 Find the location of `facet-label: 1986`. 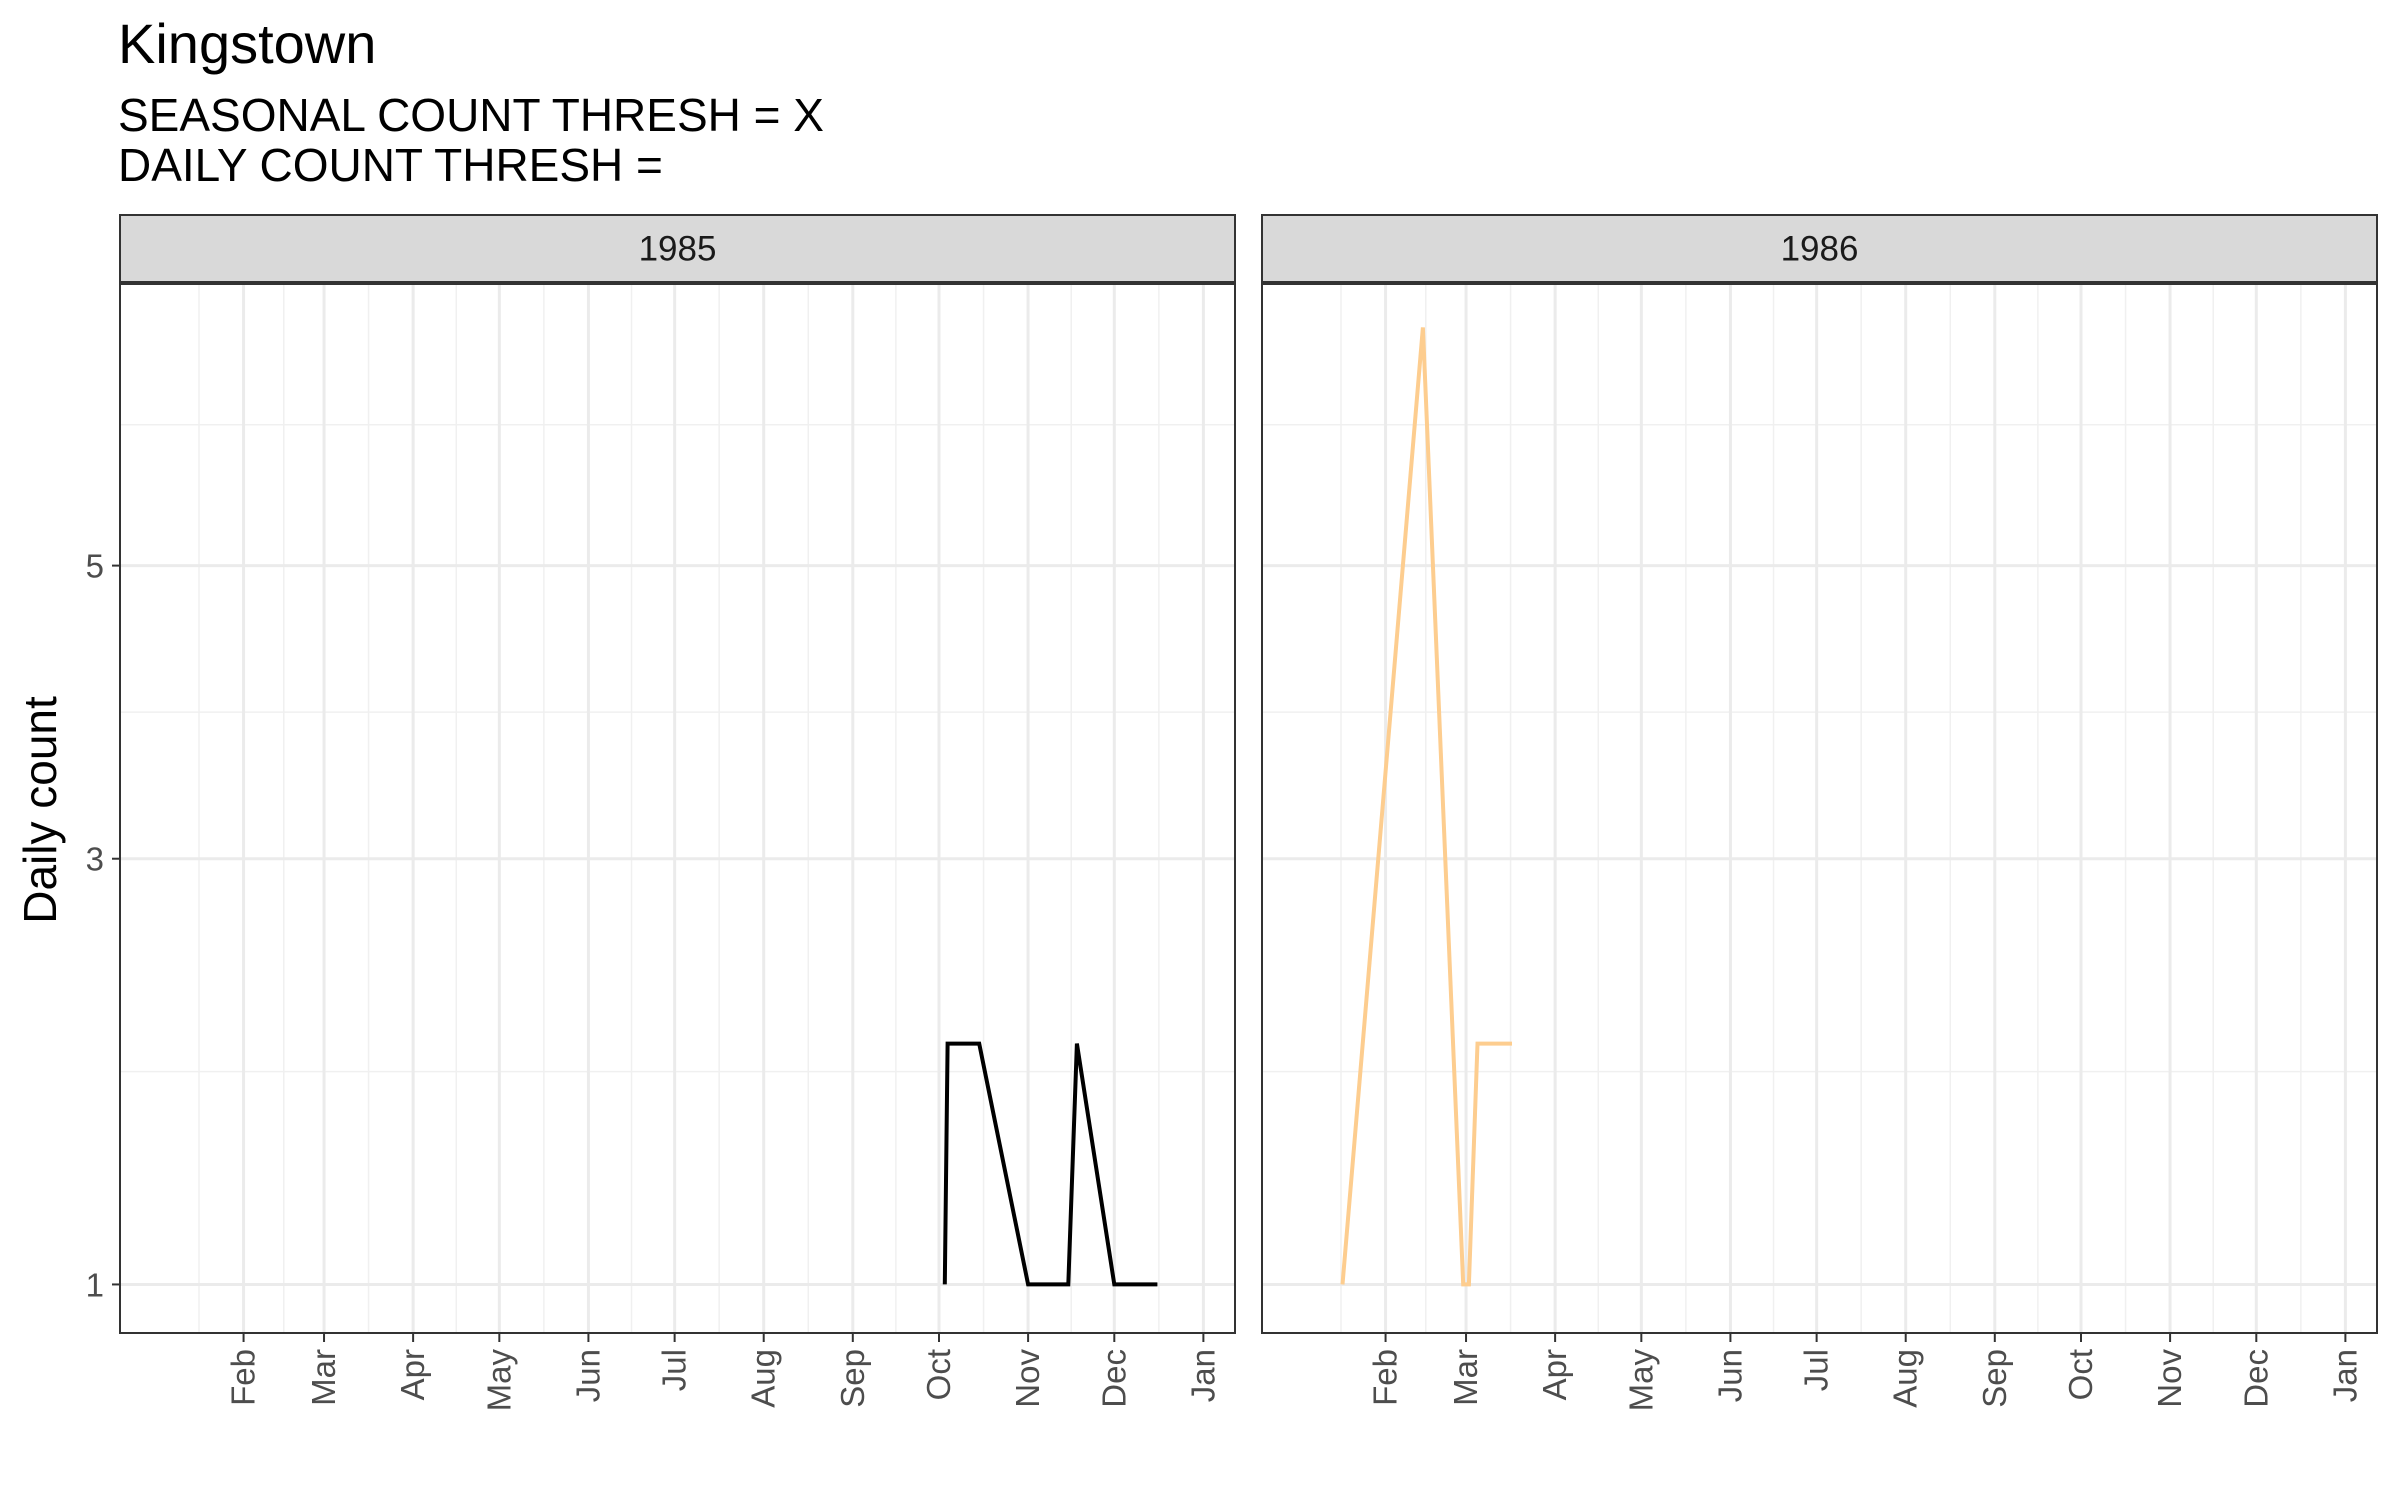

facet-label: 1986 is located at coordinates (1820, 249).